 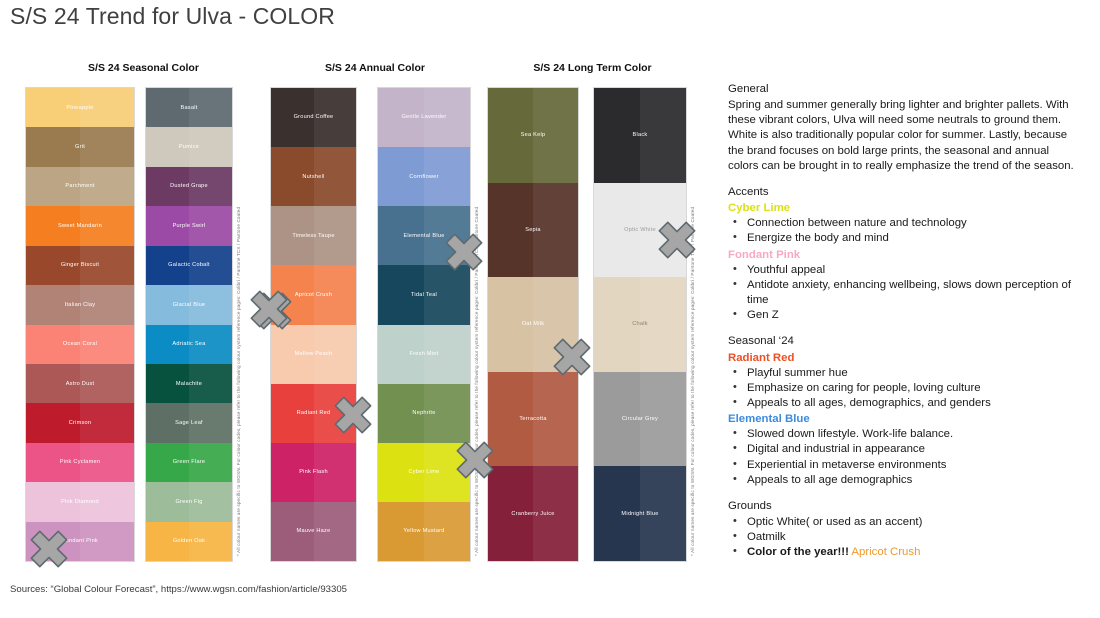 I want to click on color-swatch: Parchment, so click(x=80, y=186).